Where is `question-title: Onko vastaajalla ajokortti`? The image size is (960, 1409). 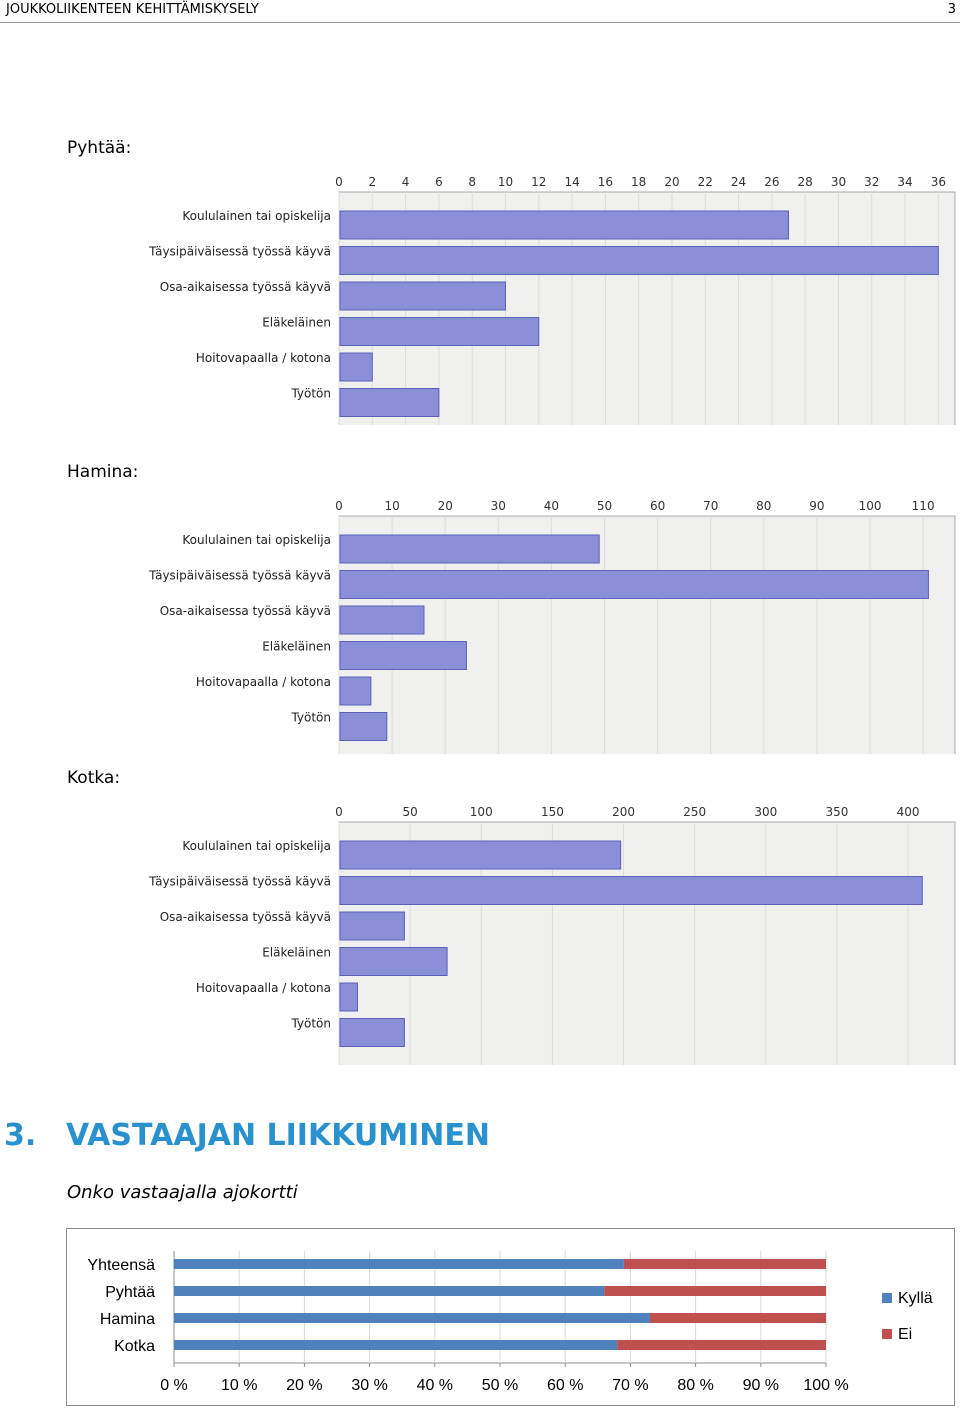 question-title: Onko vastaajalla ajokortti is located at coordinates (182, 1192).